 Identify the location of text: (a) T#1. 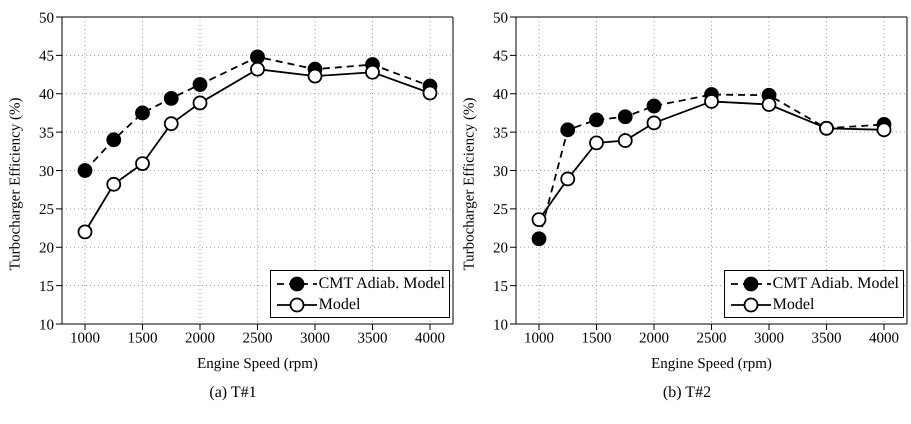
(233, 393).